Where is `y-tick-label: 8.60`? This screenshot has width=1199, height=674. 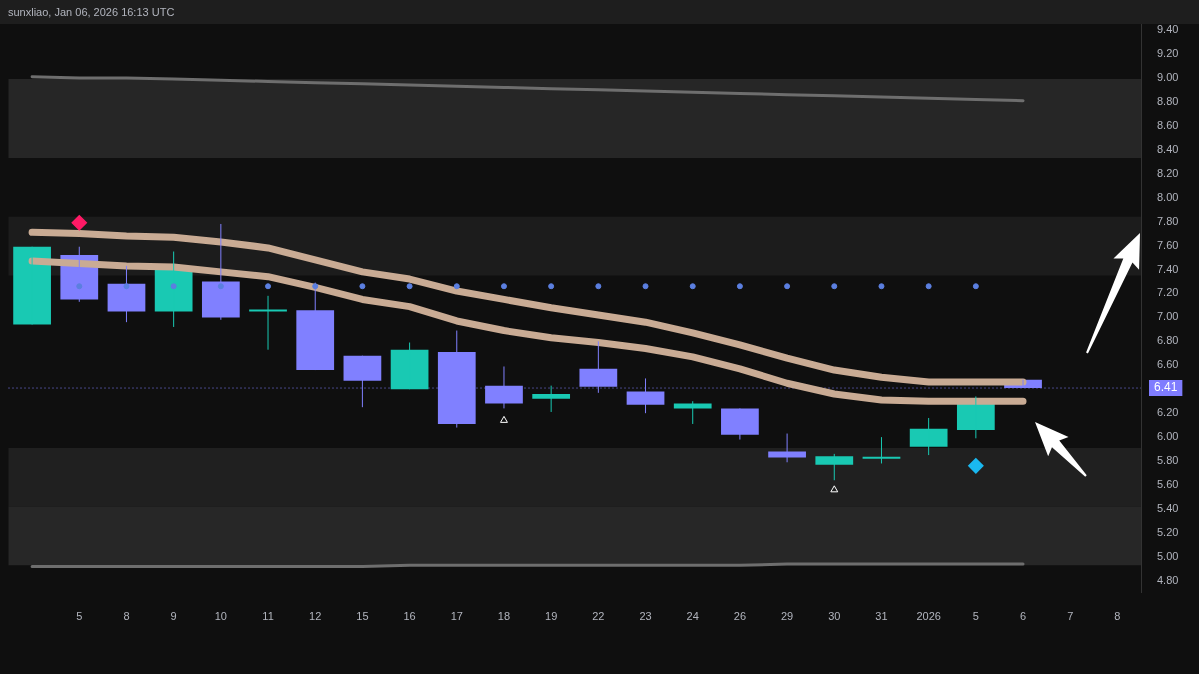
y-tick-label: 8.60 is located at coordinates (1168, 124).